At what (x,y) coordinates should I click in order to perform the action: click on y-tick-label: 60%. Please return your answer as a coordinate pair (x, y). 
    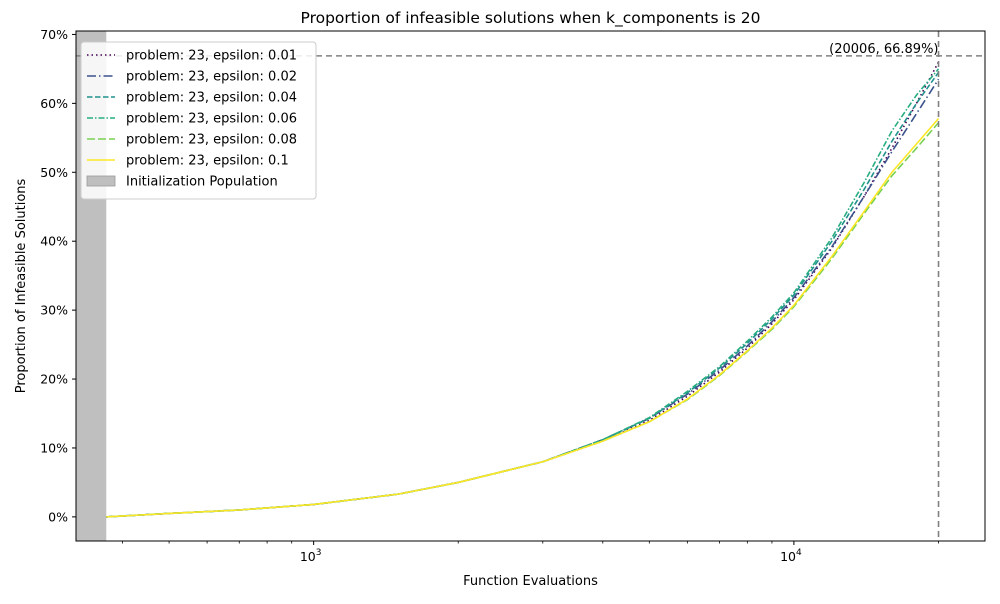
    Looking at the image, I should click on (54, 103).